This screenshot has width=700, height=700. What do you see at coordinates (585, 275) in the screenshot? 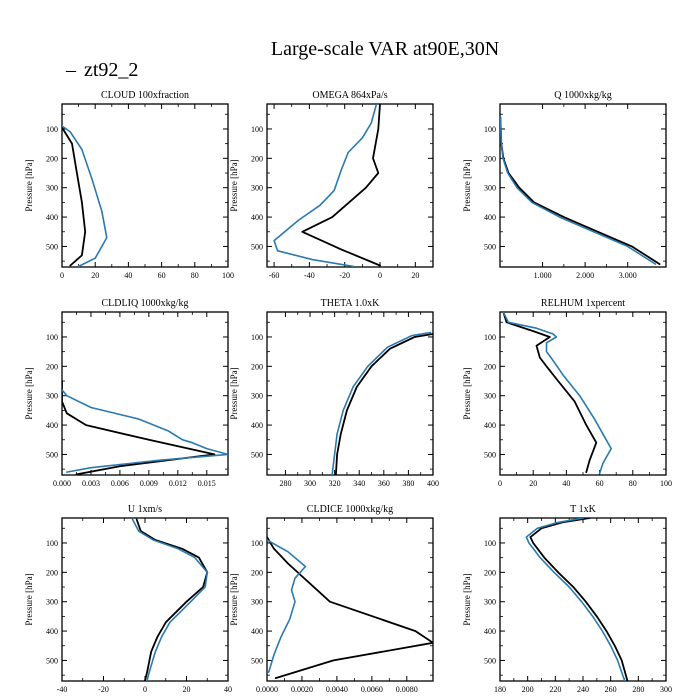
I see `x-tick-label: 2.000` at bounding box center [585, 275].